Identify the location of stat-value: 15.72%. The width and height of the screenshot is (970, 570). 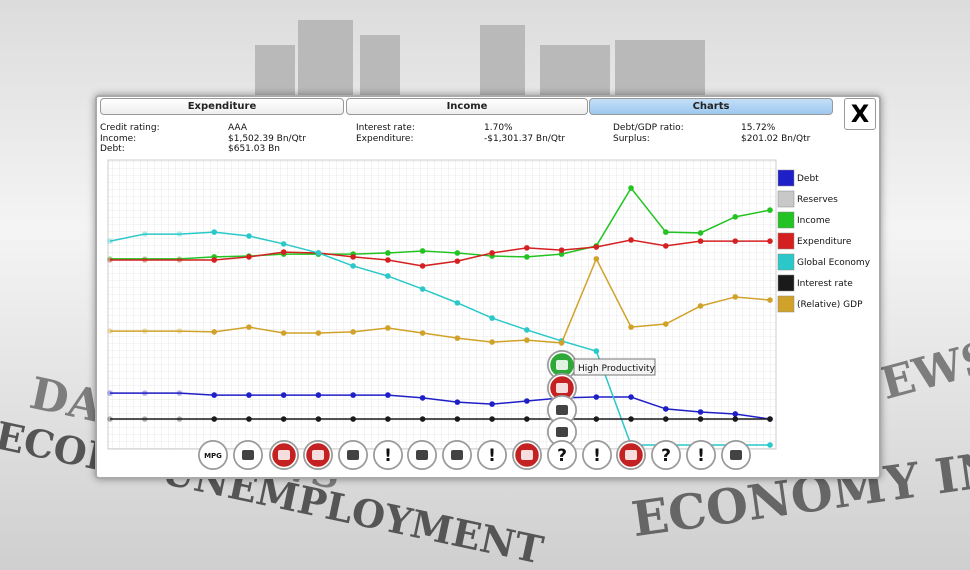
(758, 128).